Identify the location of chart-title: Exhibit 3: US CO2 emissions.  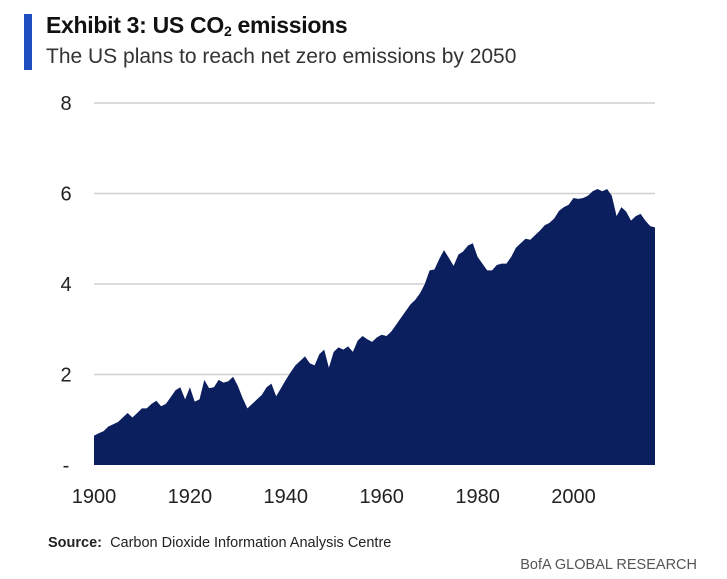
(197, 25).